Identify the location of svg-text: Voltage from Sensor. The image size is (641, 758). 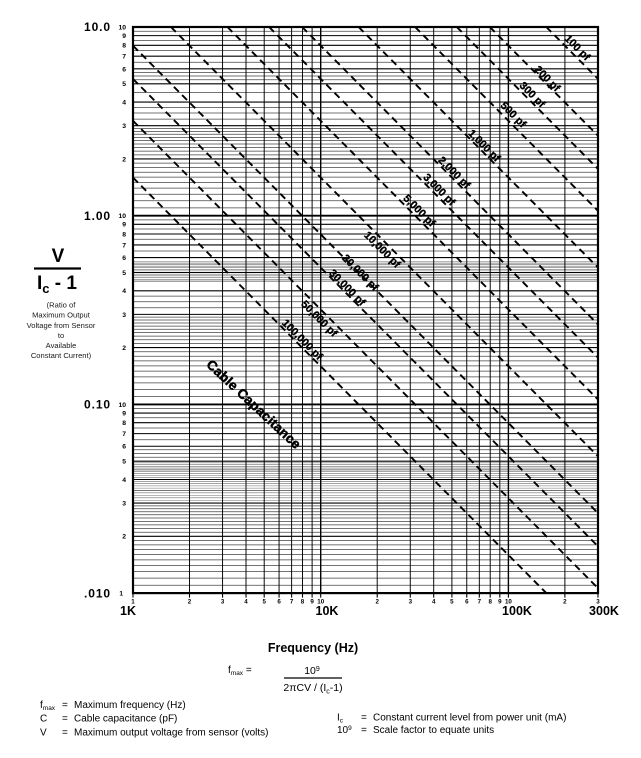
(61, 325).